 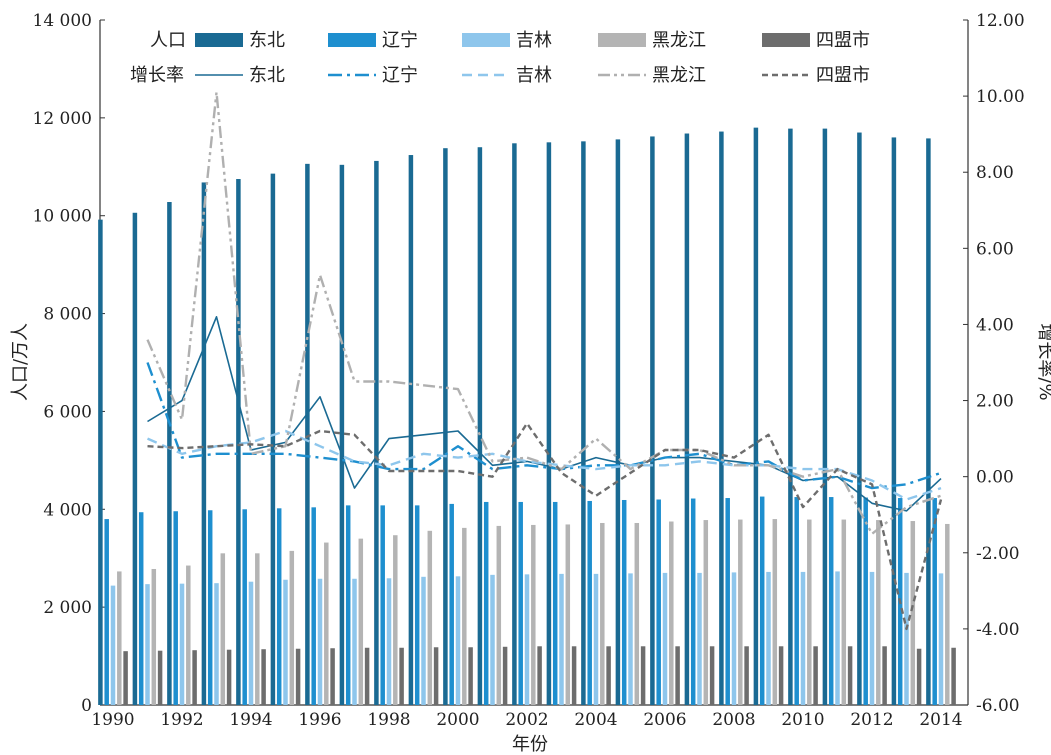 What do you see at coordinates (802, 720) in the screenshot?
I see `x-tick-label: 2010` at bounding box center [802, 720].